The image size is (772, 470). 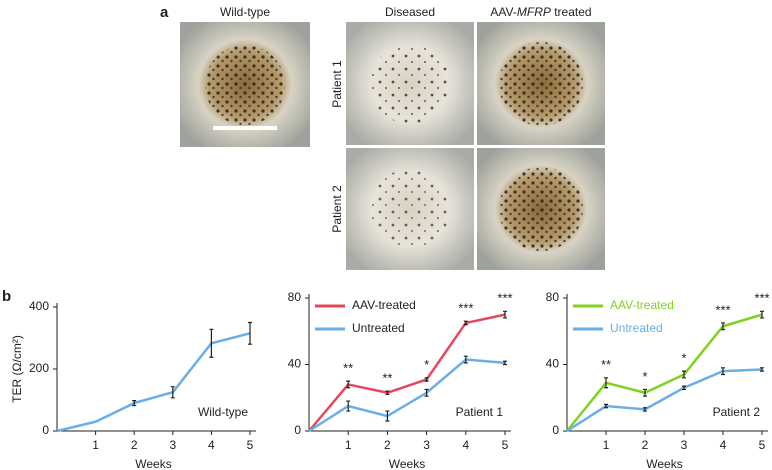 What do you see at coordinates (337, 209) in the screenshot?
I see `row-label: Patient 2` at bounding box center [337, 209].